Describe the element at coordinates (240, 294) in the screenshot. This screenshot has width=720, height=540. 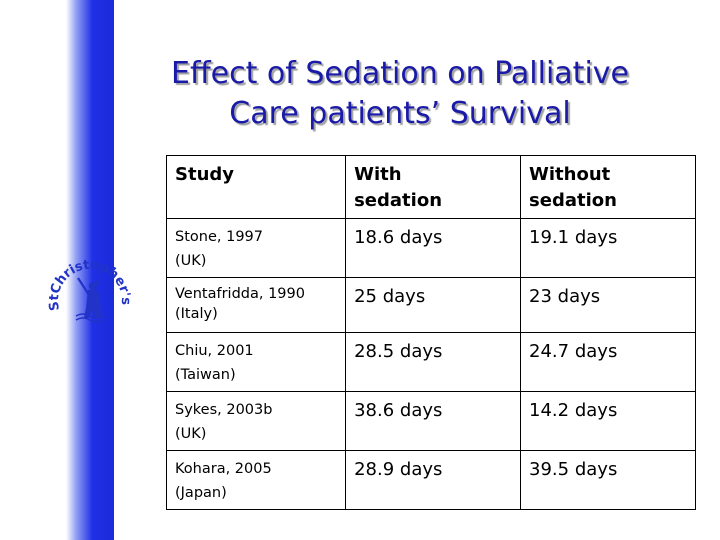
I see `study-name: Ventafridda, 1990` at that location.